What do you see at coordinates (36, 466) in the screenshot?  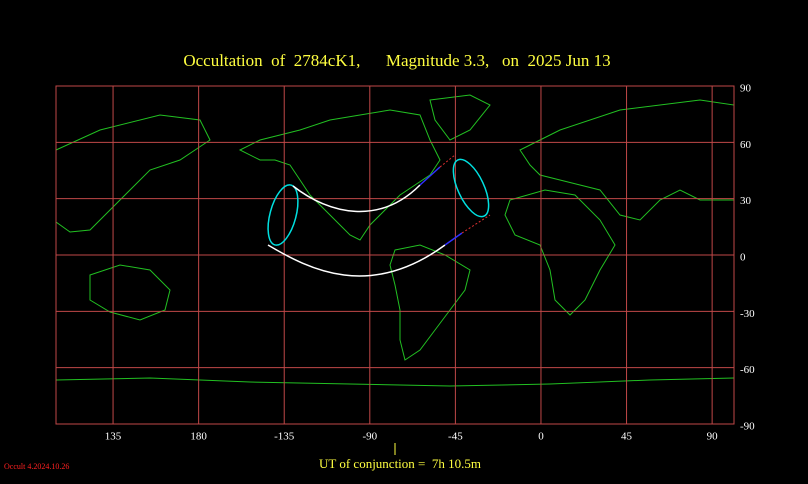 I see `version: Occult 4.2024.10.26` at bounding box center [36, 466].